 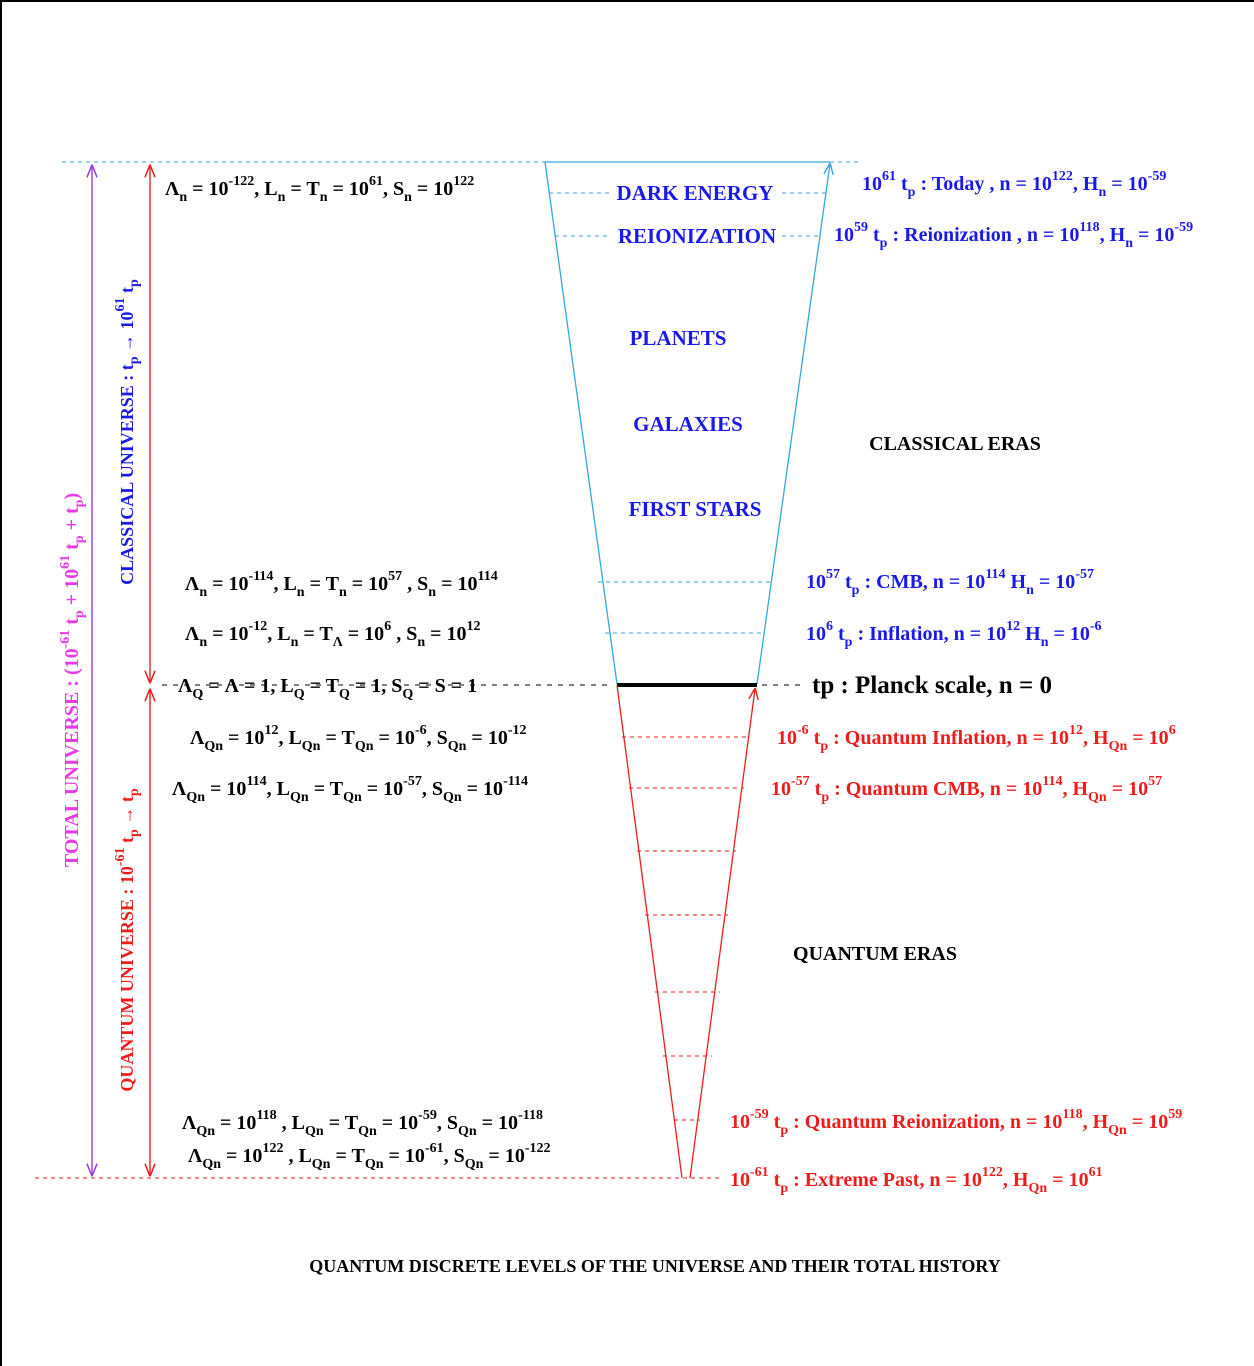 What do you see at coordinates (341, 584) in the screenshot?
I see `level-cmb-left: Λn = 10-114, Ln = Tn = 1057 , Sn = 10114` at bounding box center [341, 584].